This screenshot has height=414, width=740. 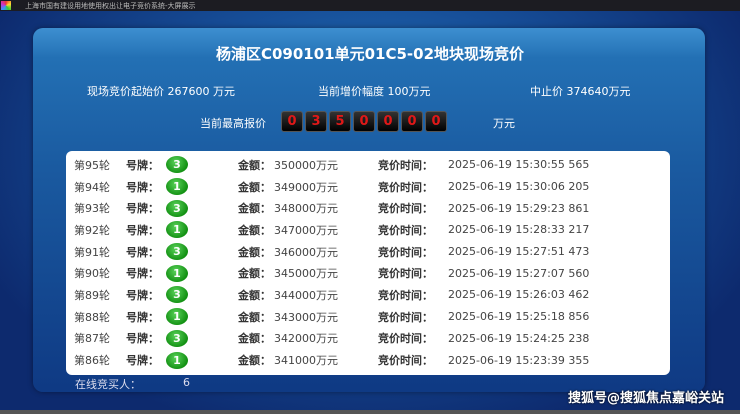 What do you see at coordinates (92, 339) in the screenshot?
I see `round: 第87轮` at bounding box center [92, 339].